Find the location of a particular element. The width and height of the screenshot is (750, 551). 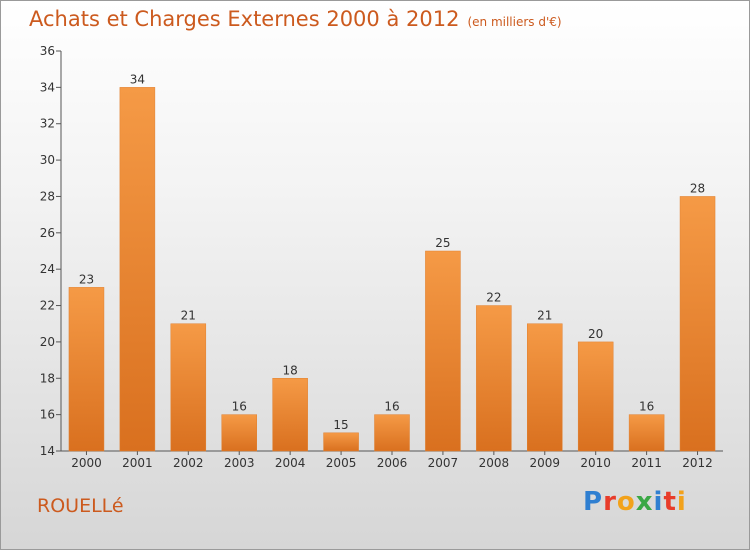

bar-value-label: 23 is located at coordinates (86, 279).